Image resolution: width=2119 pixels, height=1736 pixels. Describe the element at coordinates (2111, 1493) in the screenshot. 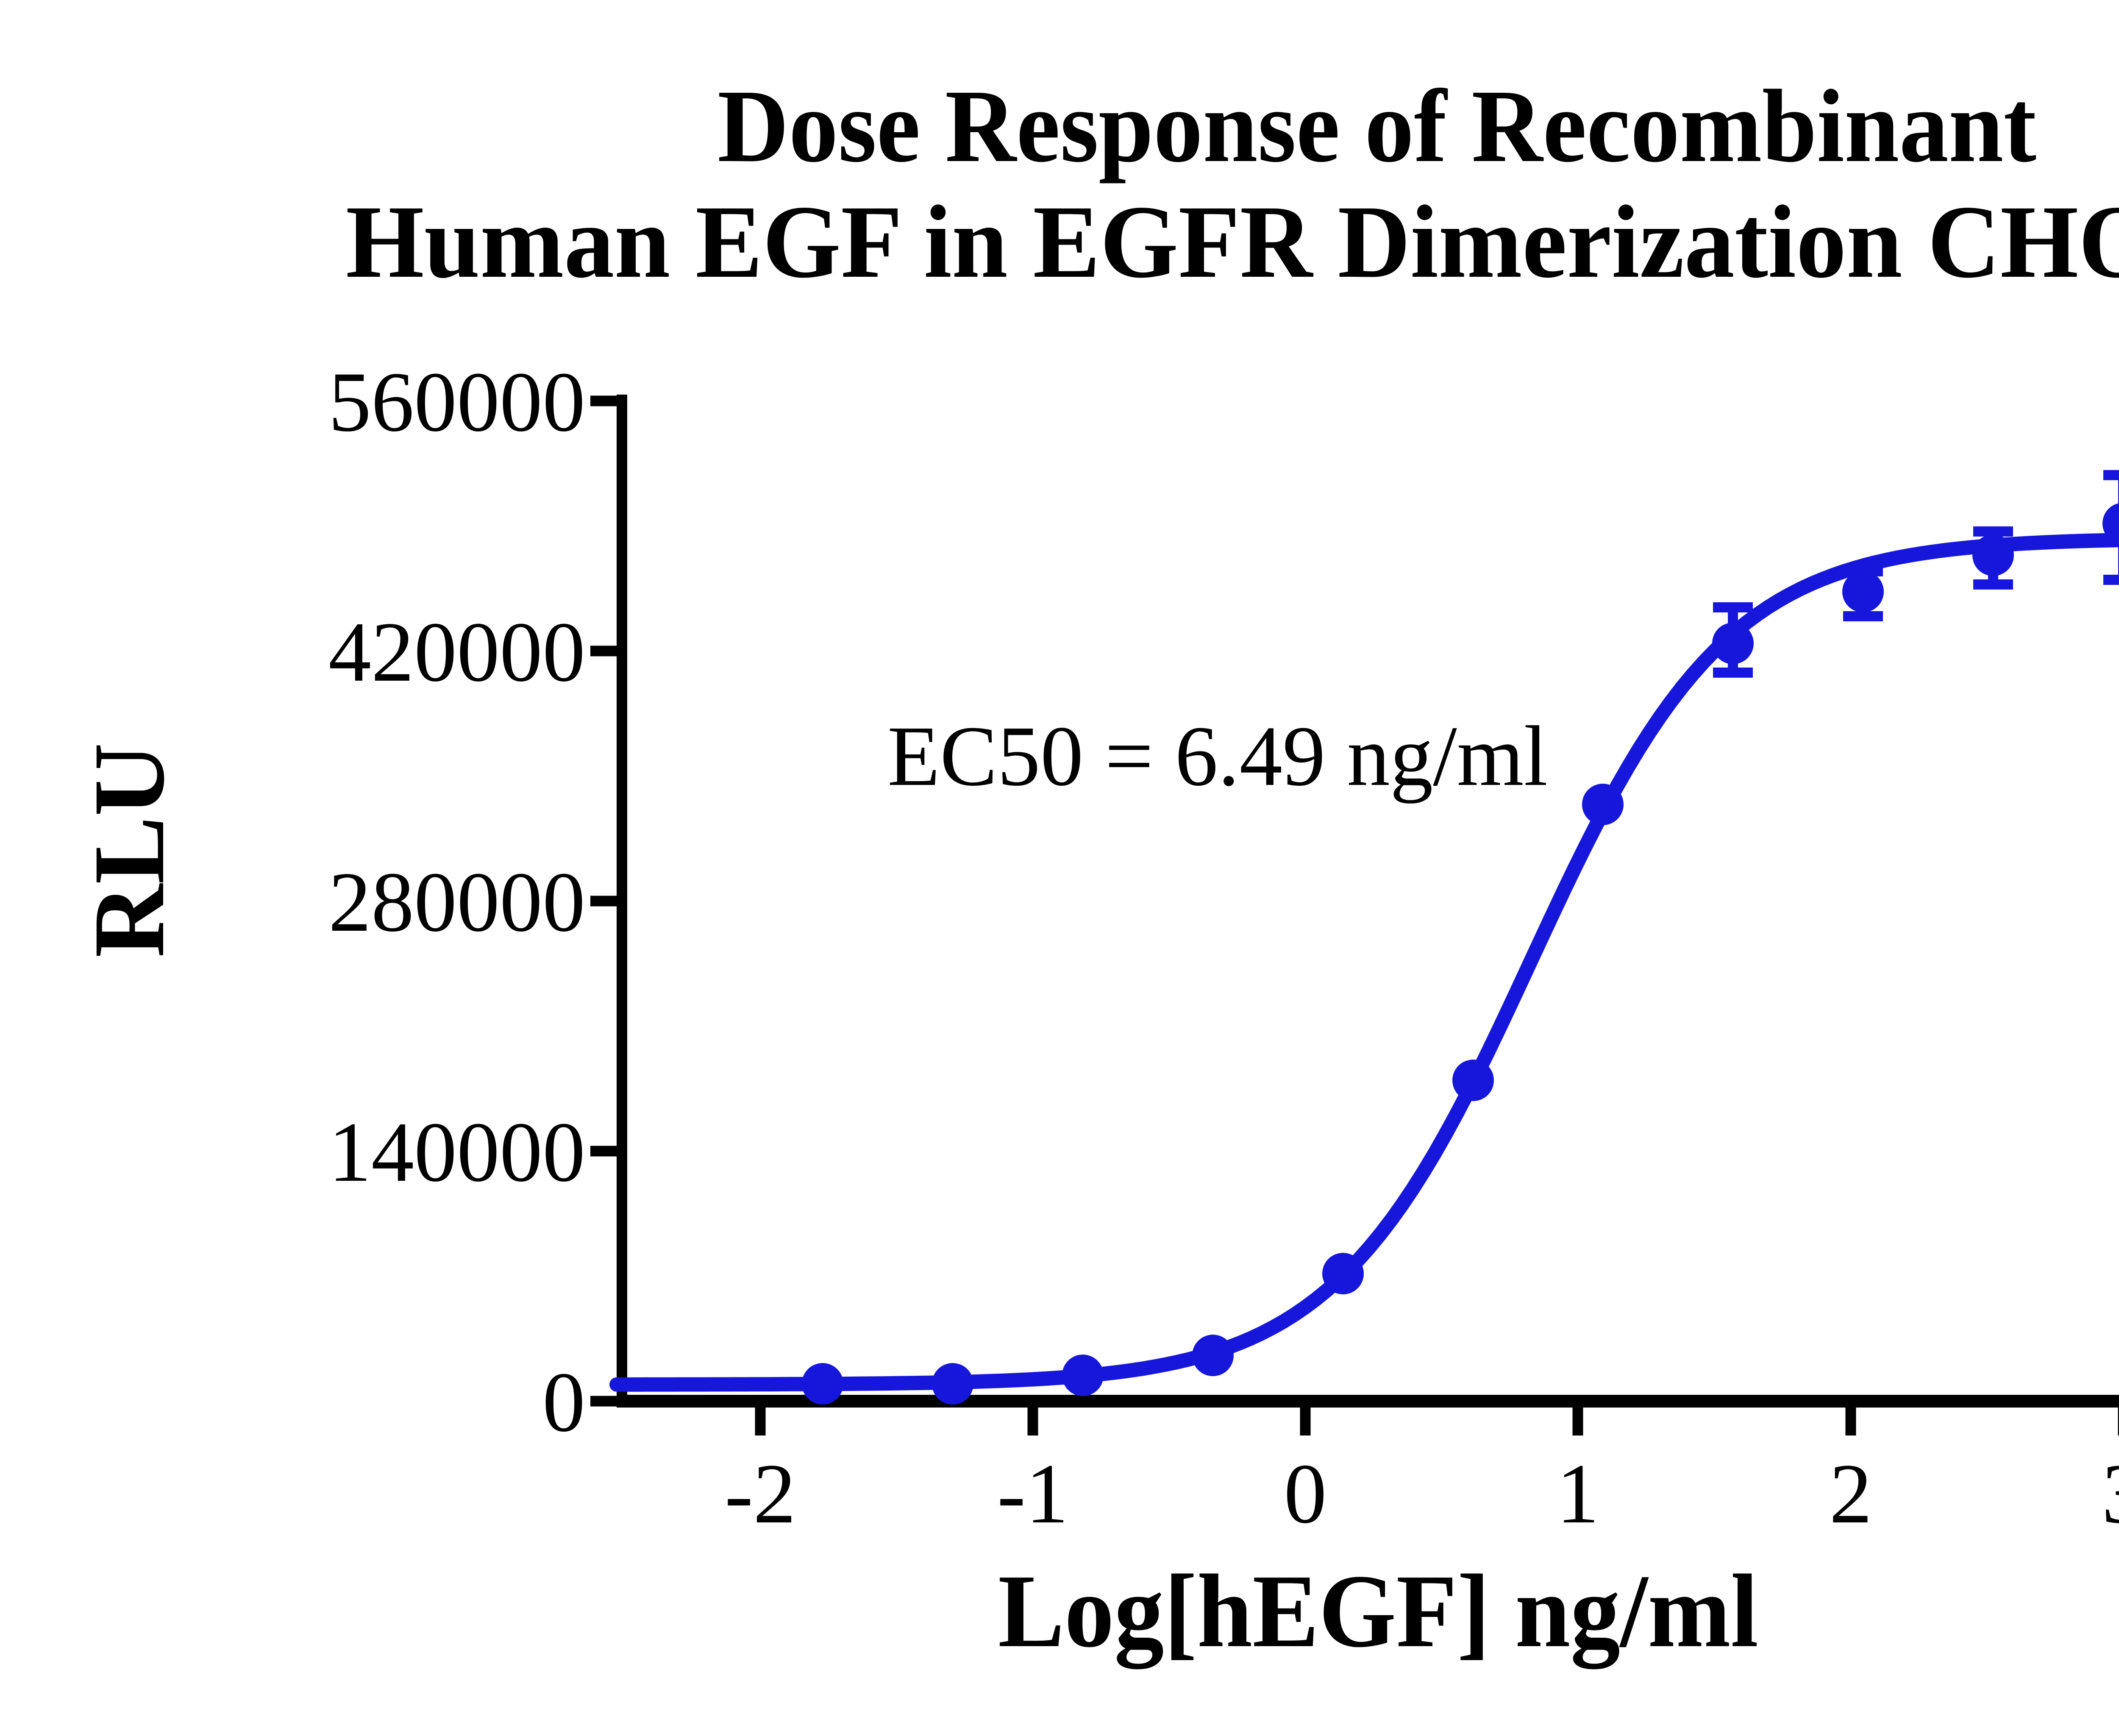

I see `svg-text: 3` at that location.